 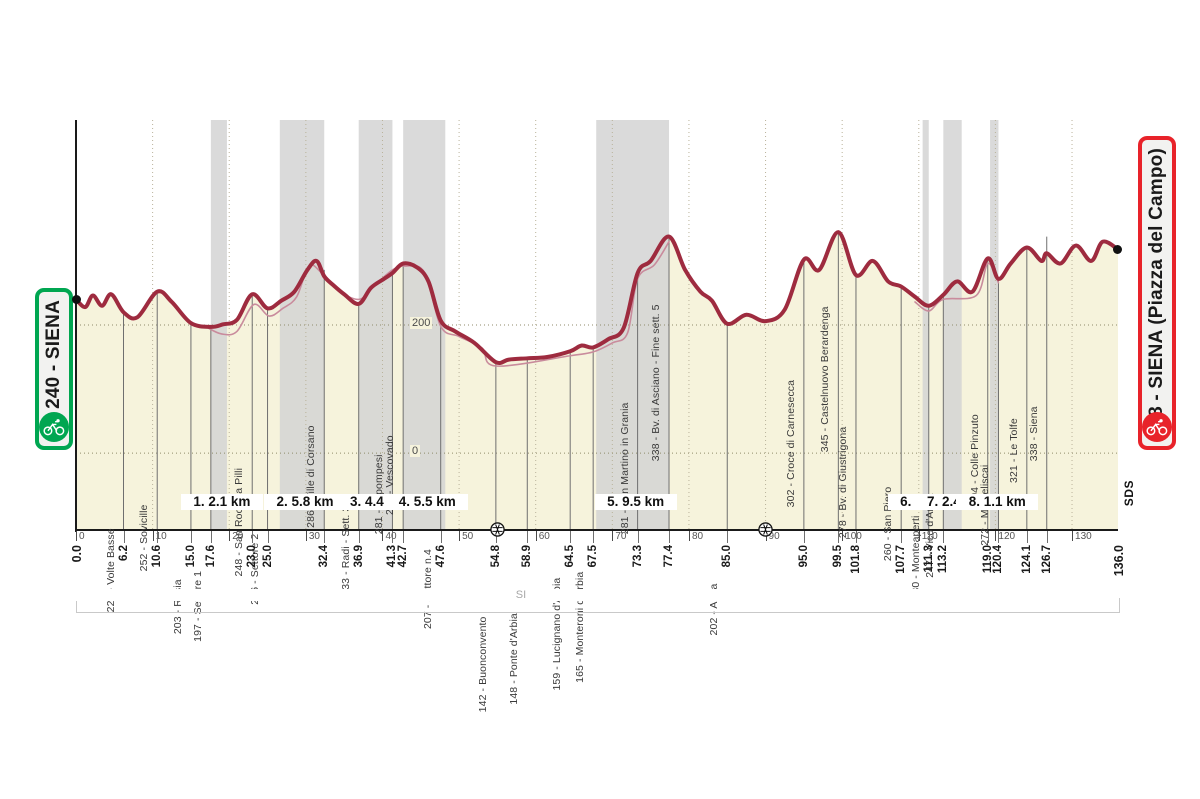 I want to click on distance-tick-107.7, so click(x=902, y=537).